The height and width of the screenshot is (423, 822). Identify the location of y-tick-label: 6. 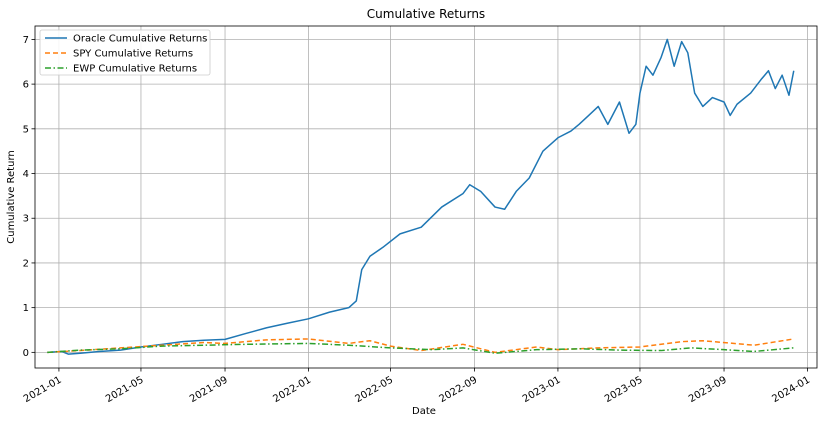
(26, 85).